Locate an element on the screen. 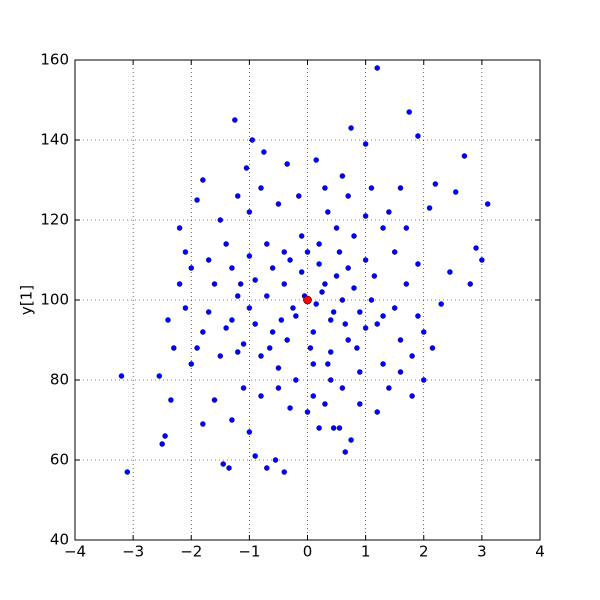  y-tick-label: 80 is located at coordinates (59, 380).